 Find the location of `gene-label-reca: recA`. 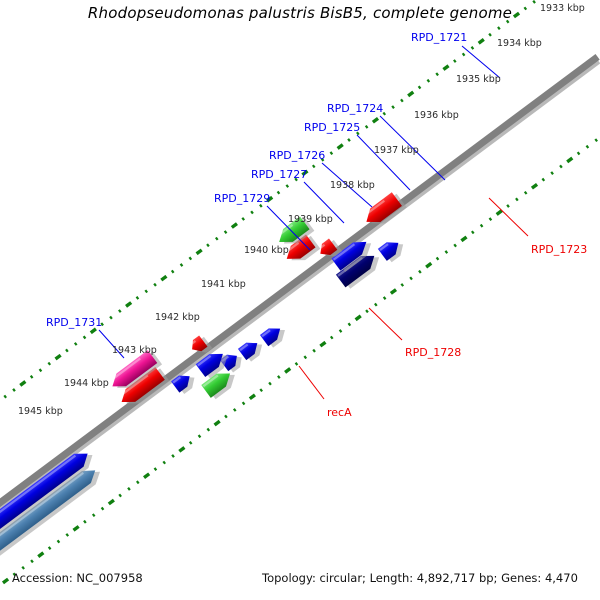

gene-label-reca: recA is located at coordinates (339, 412).